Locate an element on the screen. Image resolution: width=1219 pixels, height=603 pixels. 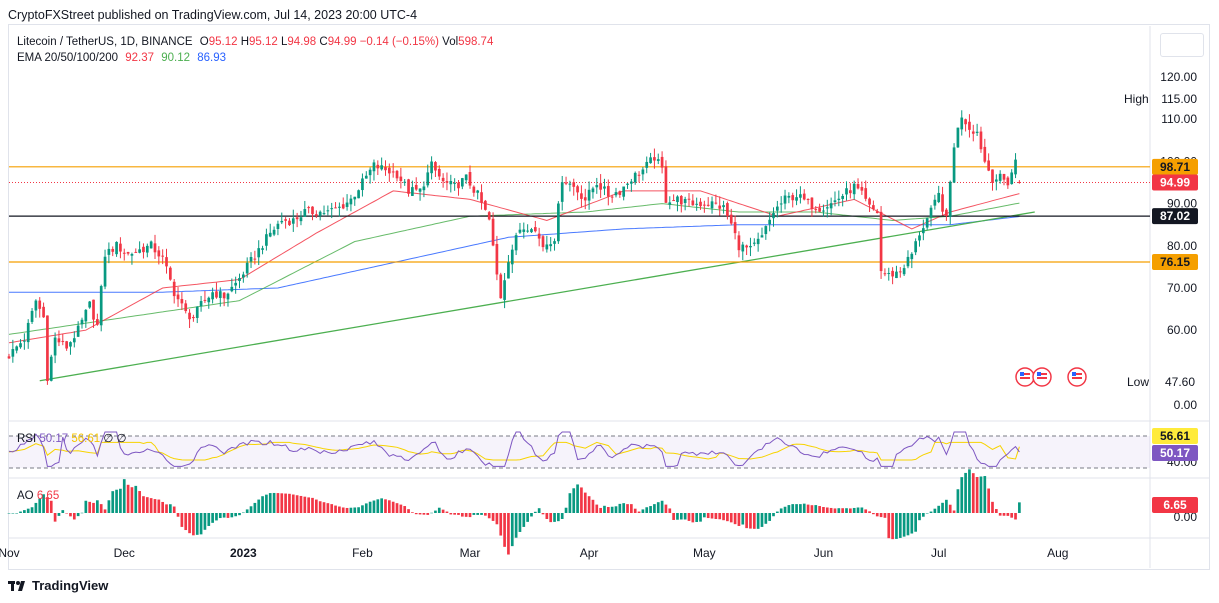
rsi-line is located at coordinates (514, 449).